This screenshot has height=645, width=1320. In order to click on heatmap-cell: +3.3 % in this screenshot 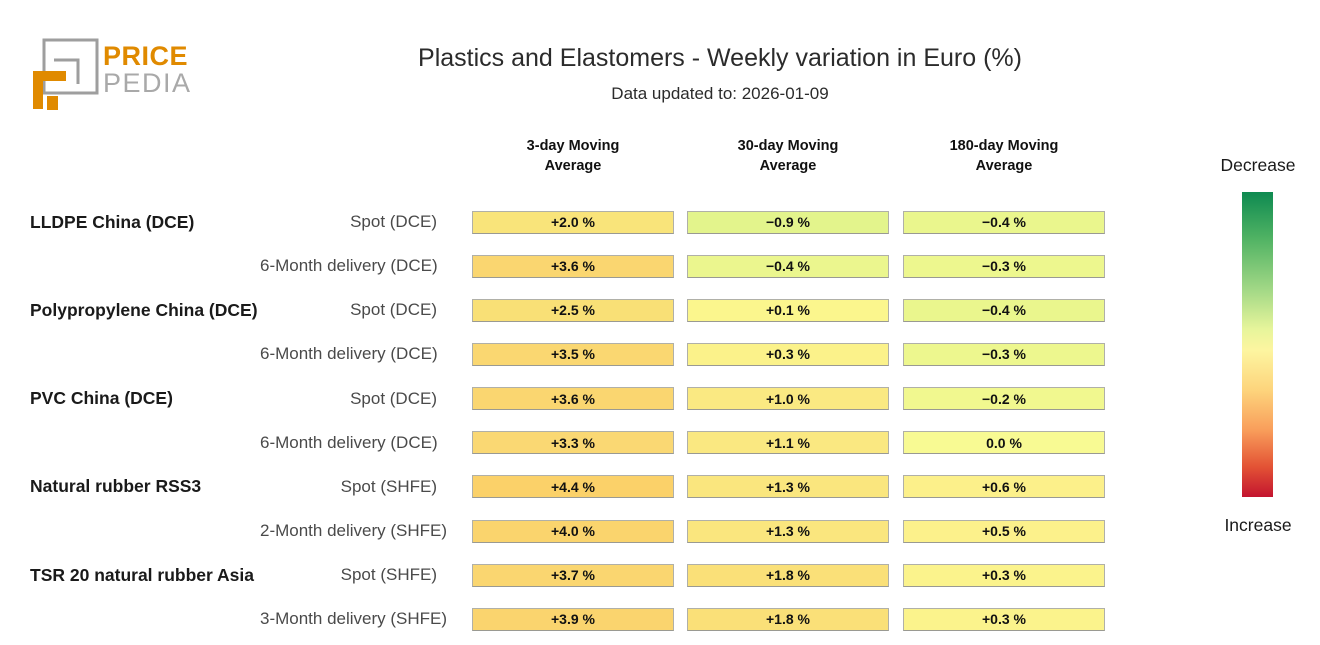, I will do `click(573, 443)`.